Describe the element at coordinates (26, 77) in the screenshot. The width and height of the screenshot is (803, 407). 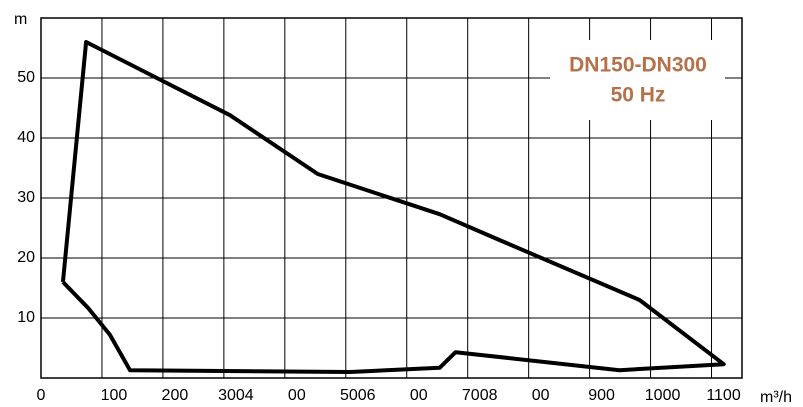
I see `y-tick-label: 50` at that location.